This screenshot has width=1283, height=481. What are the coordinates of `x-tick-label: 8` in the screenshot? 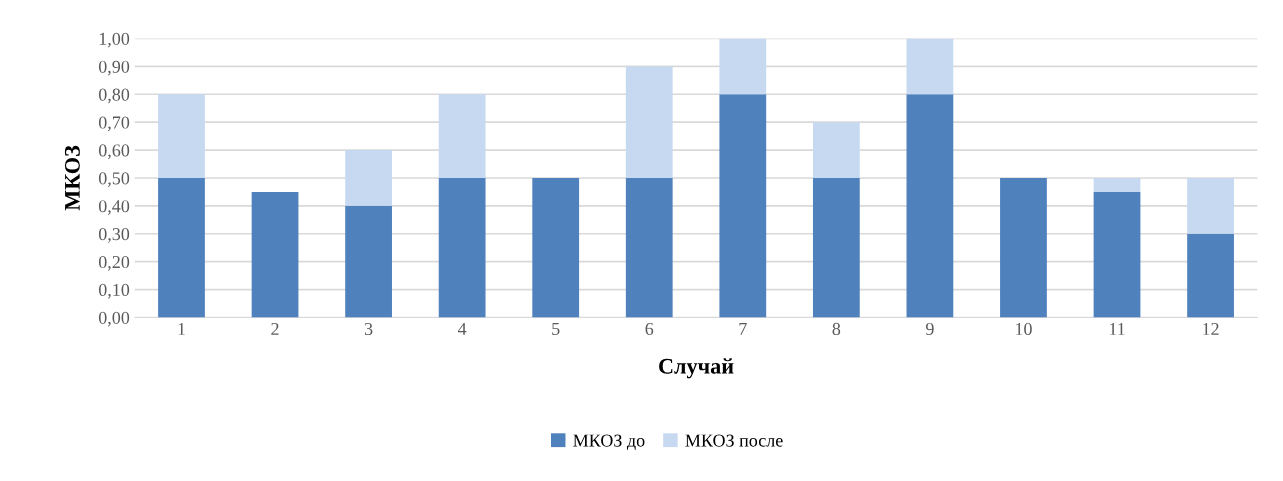 It's located at (836, 329).